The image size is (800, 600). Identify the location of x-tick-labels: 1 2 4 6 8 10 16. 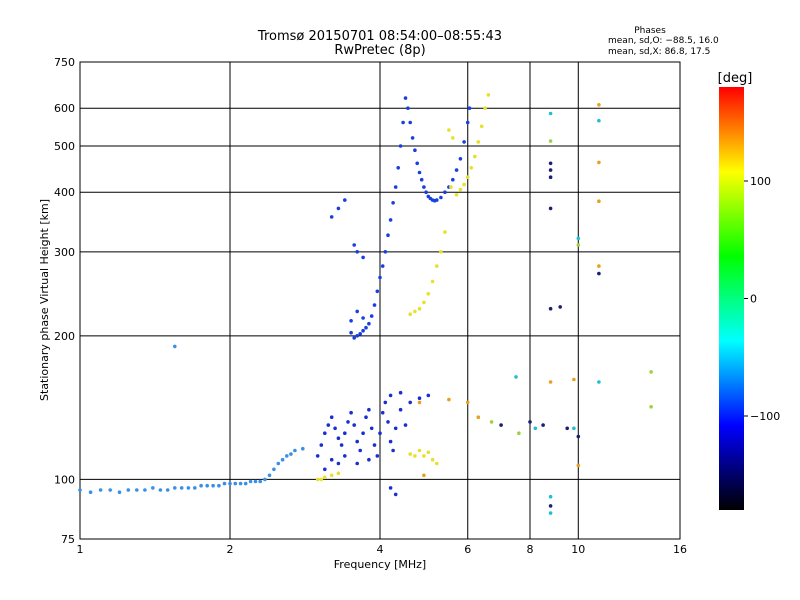
(382, 549).